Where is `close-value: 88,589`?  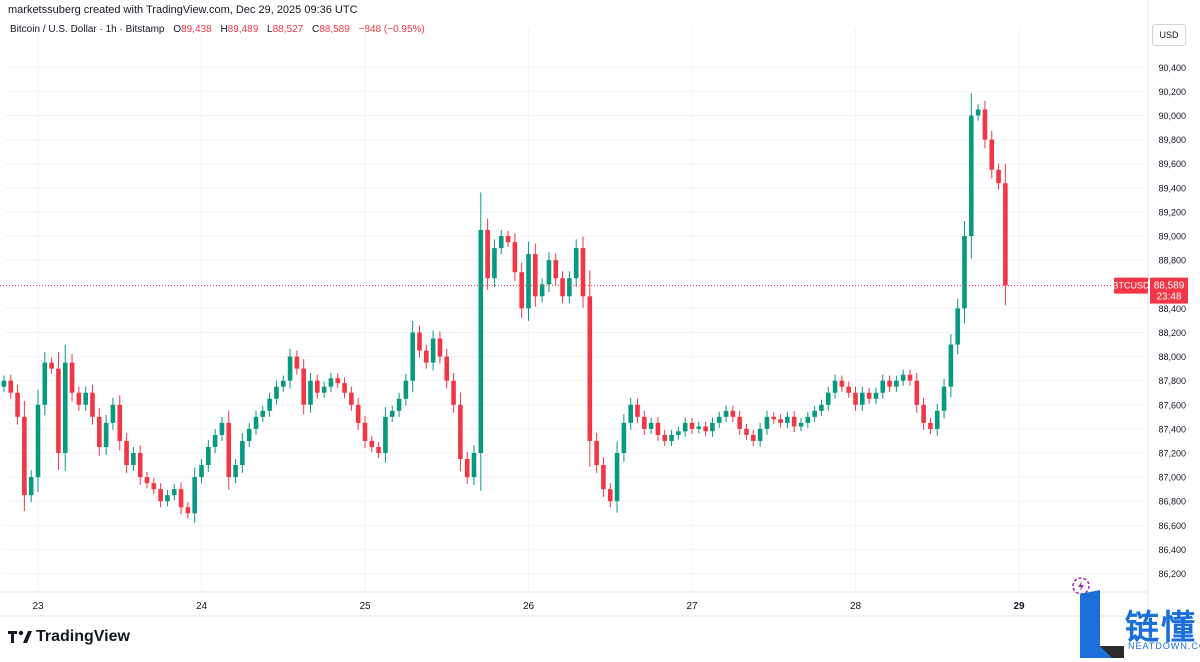 close-value: 88,589 is located at coordinates (334, 29).